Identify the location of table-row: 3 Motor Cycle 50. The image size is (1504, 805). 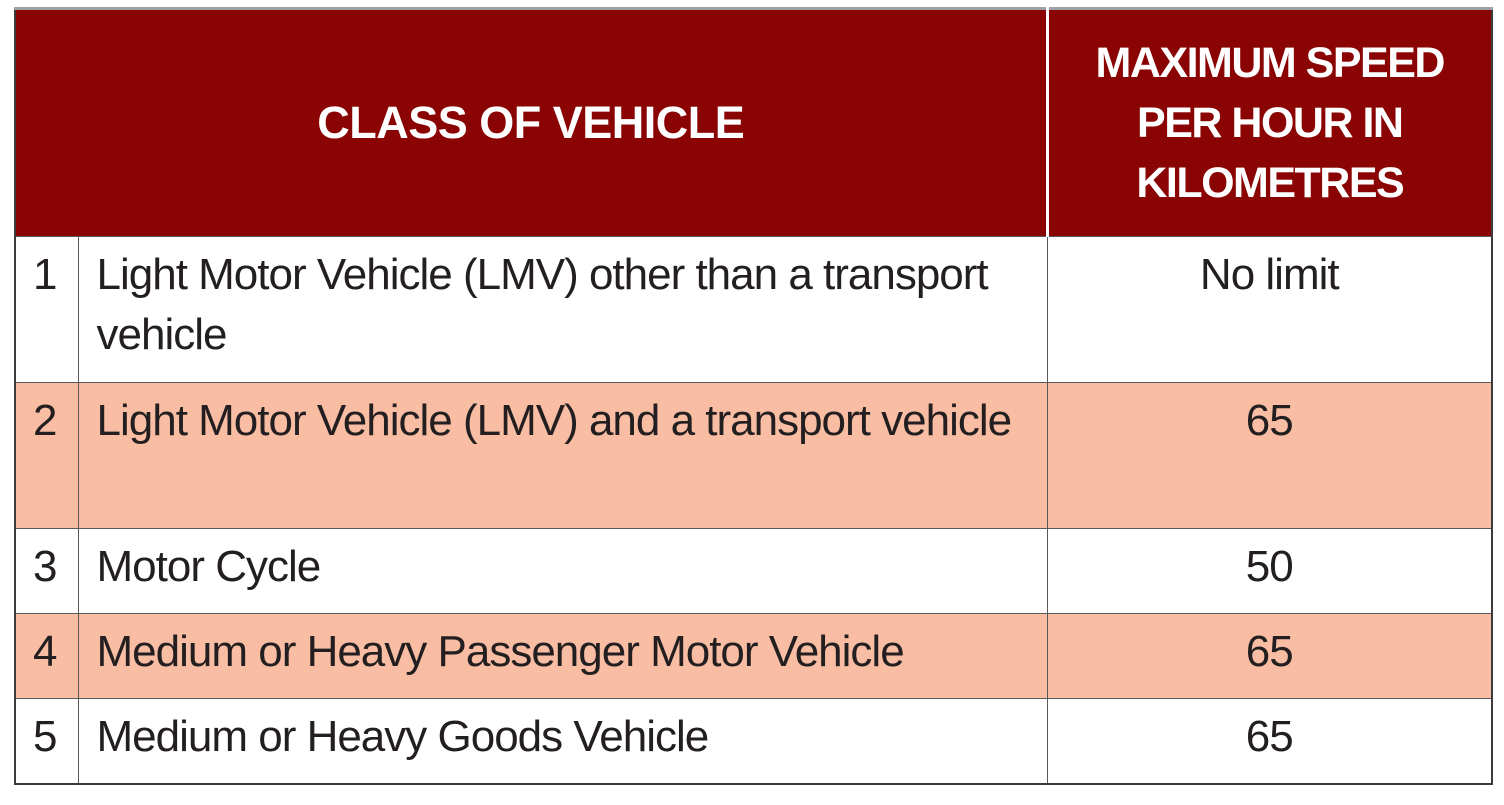
(753, 571).